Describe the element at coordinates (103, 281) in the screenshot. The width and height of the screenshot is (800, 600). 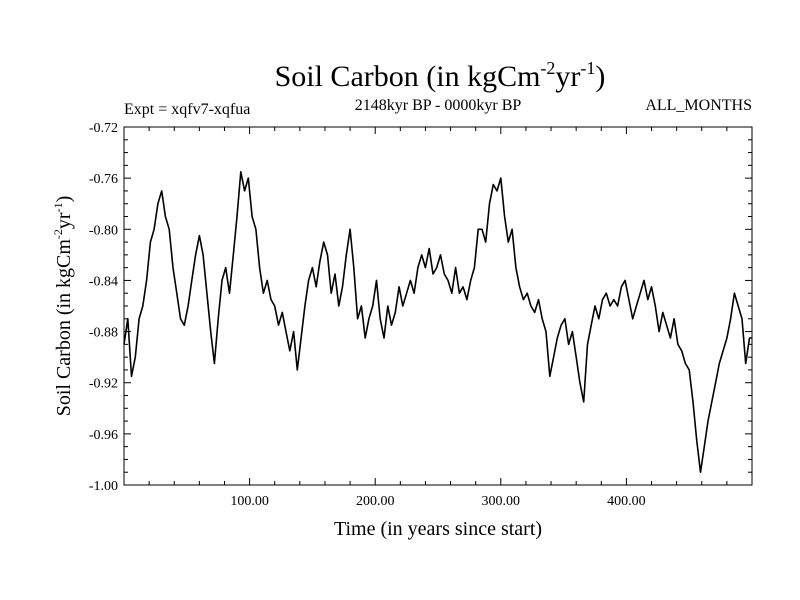
I see `y-tick-label: -0.84` at that location.